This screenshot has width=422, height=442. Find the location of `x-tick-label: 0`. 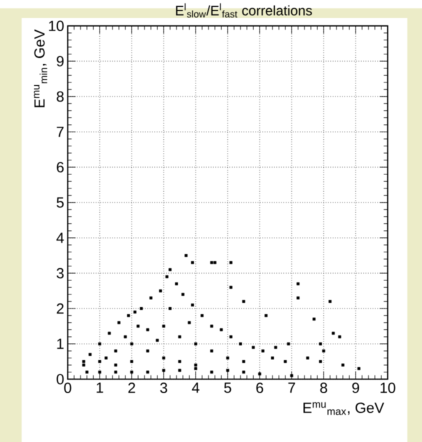

x-tick-label: 0 is located at coordinates (68, 388).